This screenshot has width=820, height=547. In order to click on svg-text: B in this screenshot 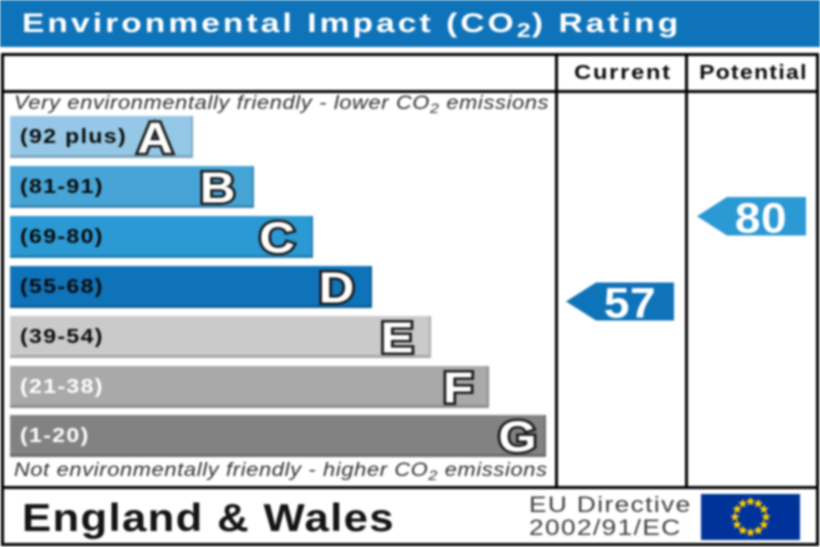, I will do `click(218, 187)`.